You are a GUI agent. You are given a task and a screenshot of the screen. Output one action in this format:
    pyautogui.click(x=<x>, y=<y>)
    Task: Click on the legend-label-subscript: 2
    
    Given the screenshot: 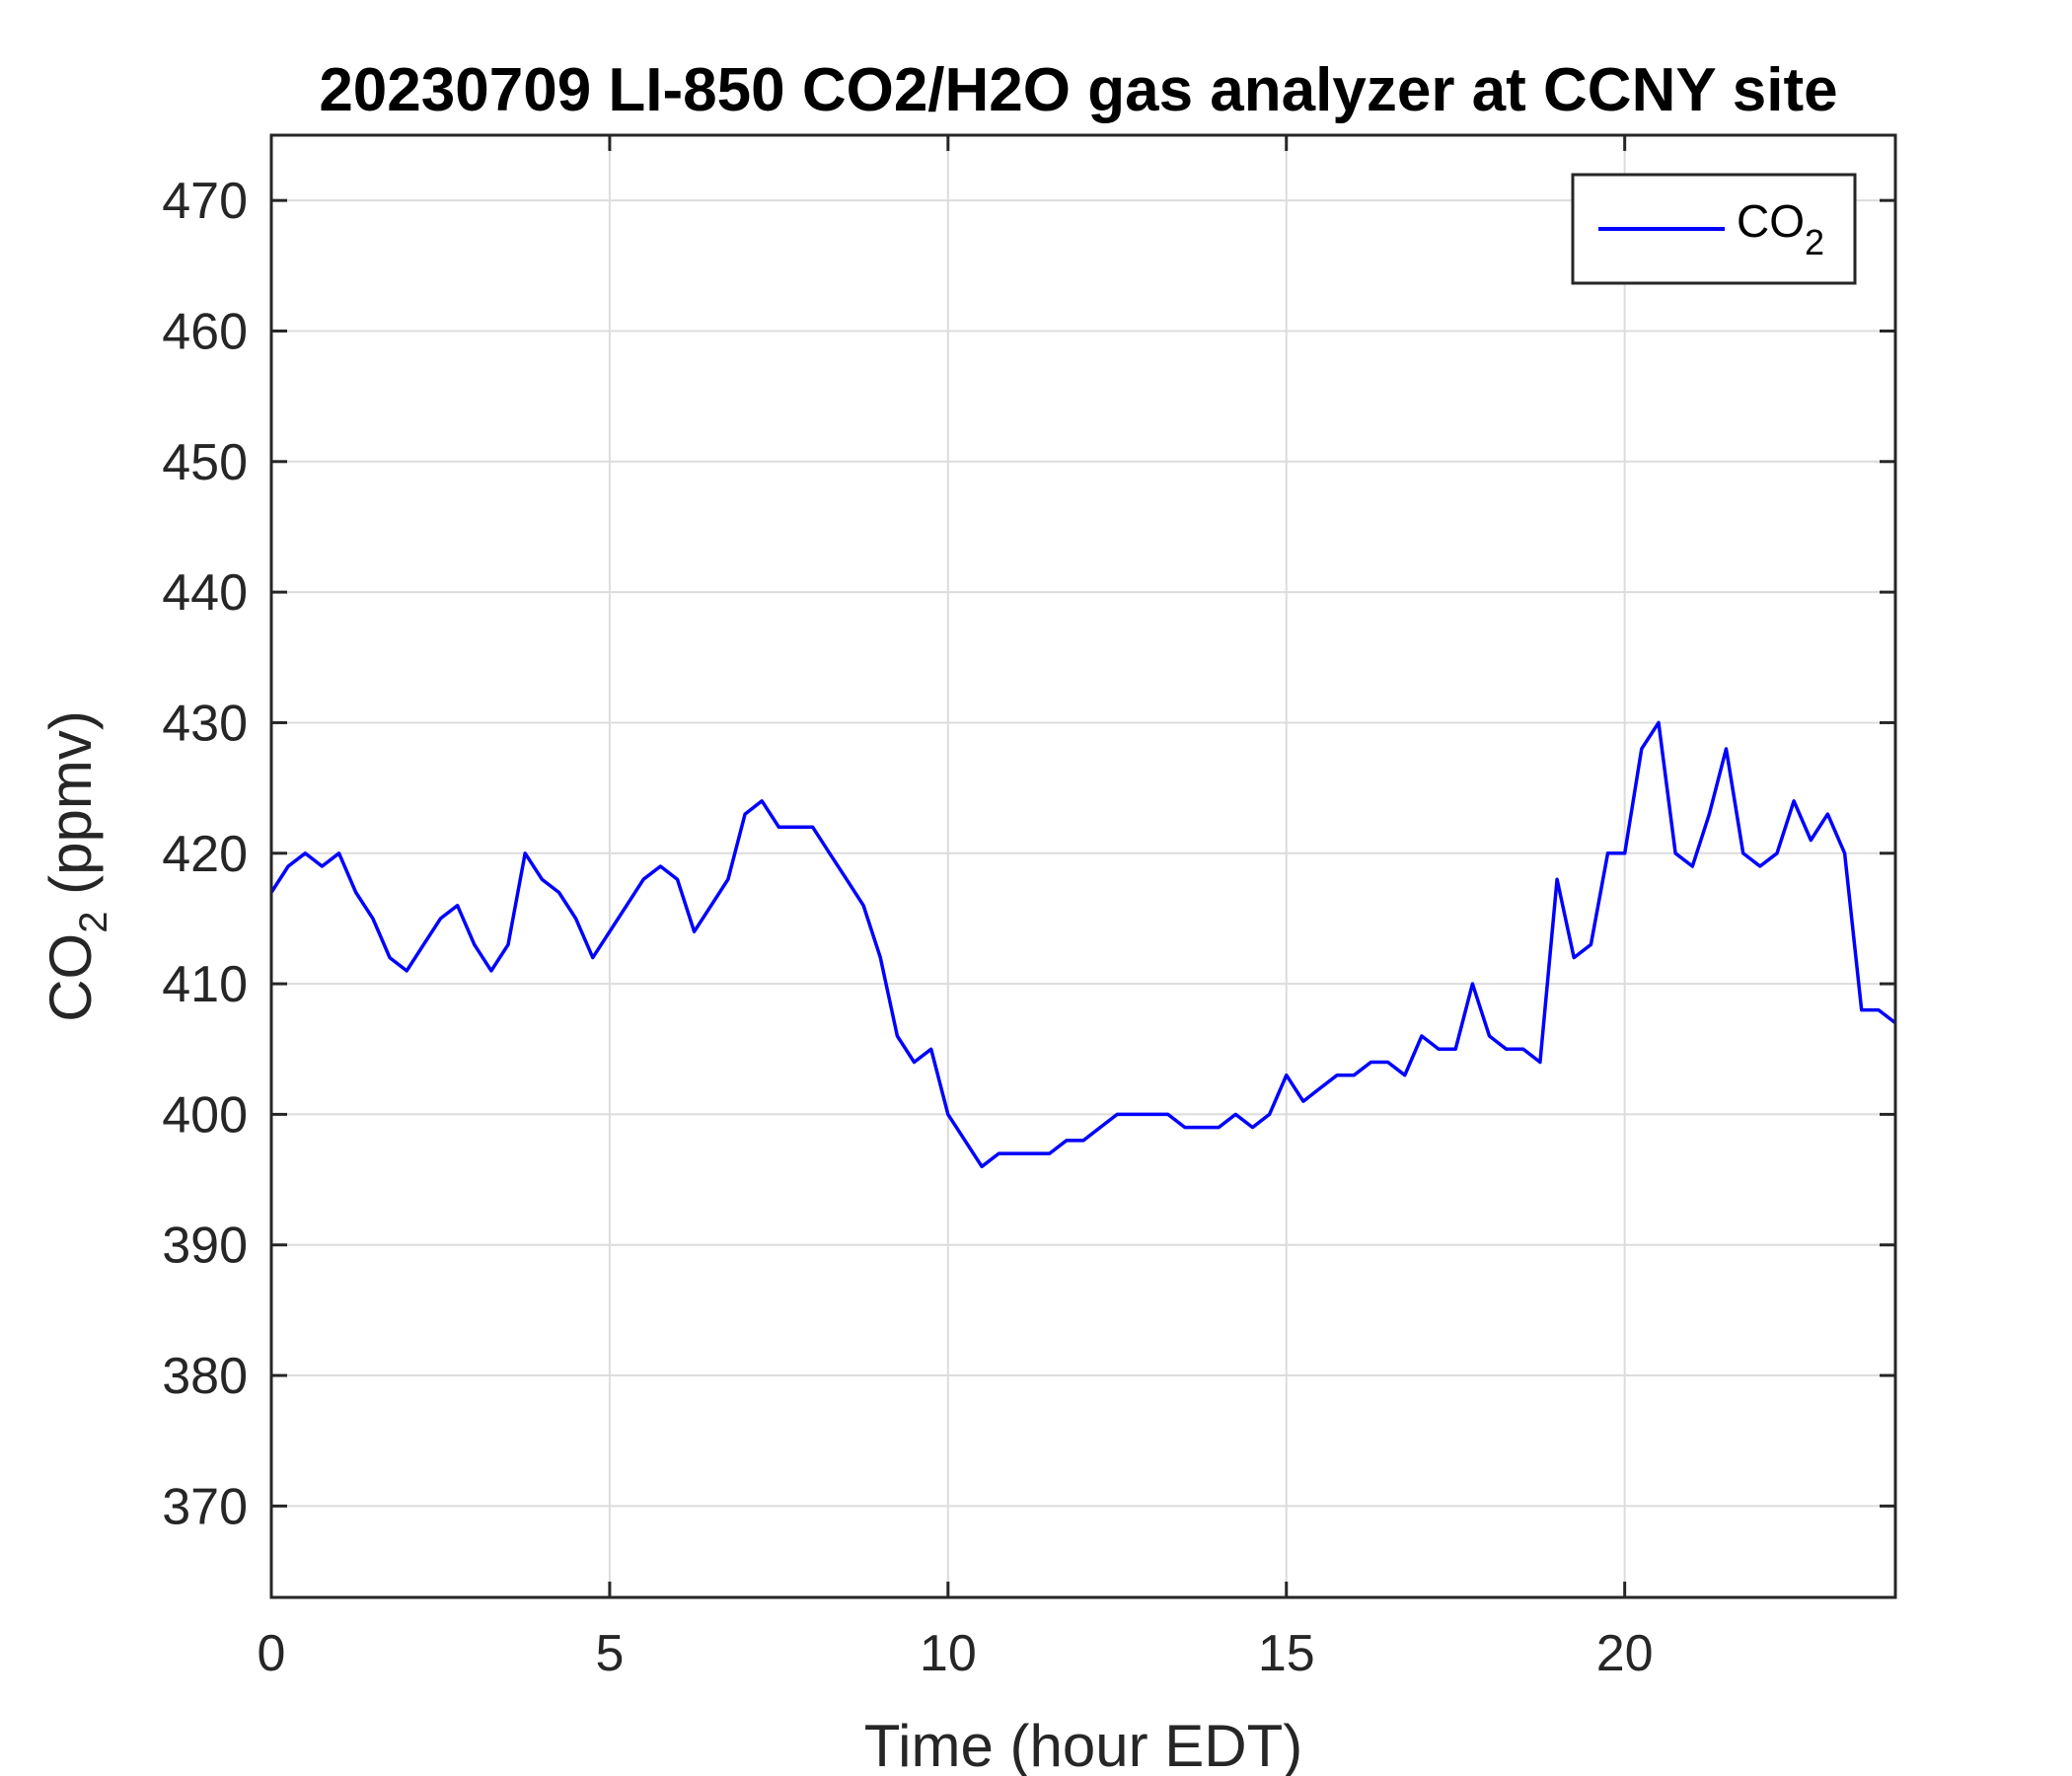 What is the action you would take?
    pyautogui.click(x=1815, y=242)
    